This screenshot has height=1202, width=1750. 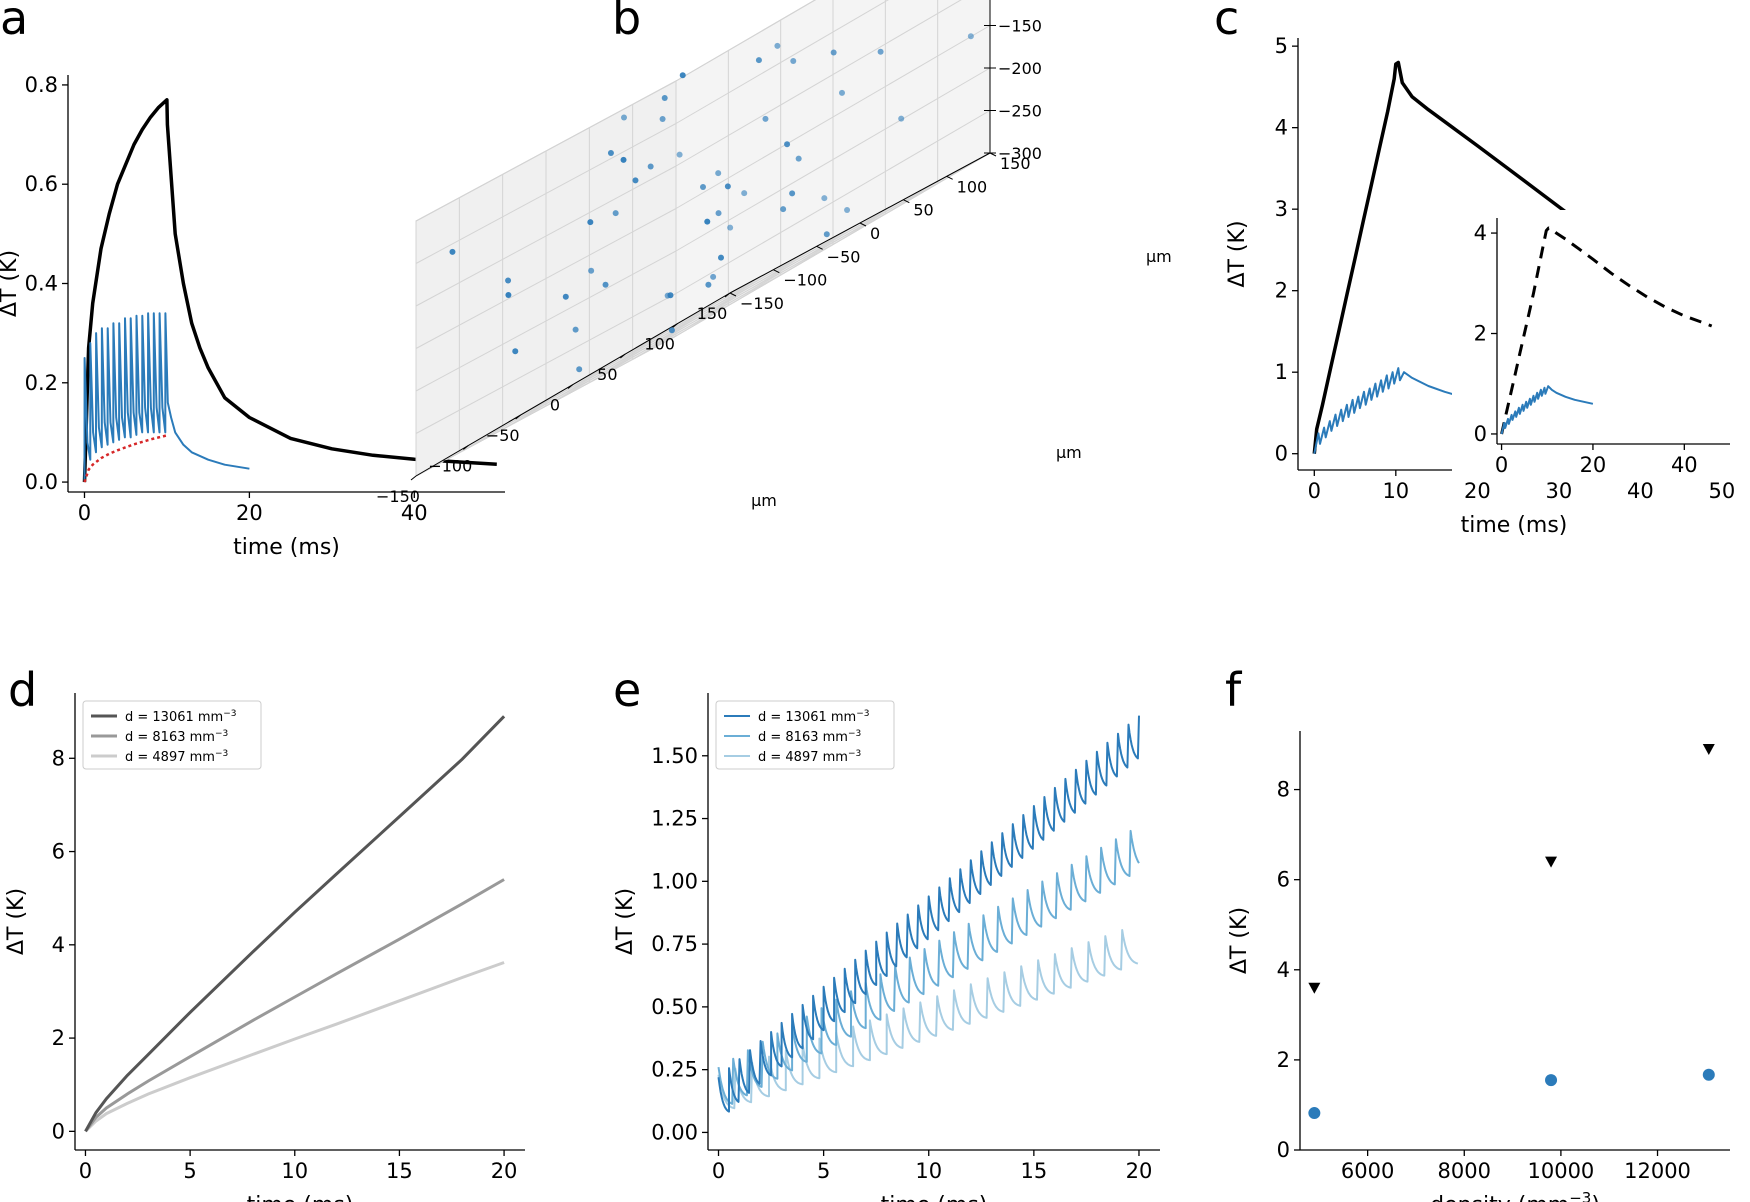 What do you see at coordinates (674, 1007) in the screenshot?
I see `y-tick-label: 0.50` at bounding box center [674, 1007].